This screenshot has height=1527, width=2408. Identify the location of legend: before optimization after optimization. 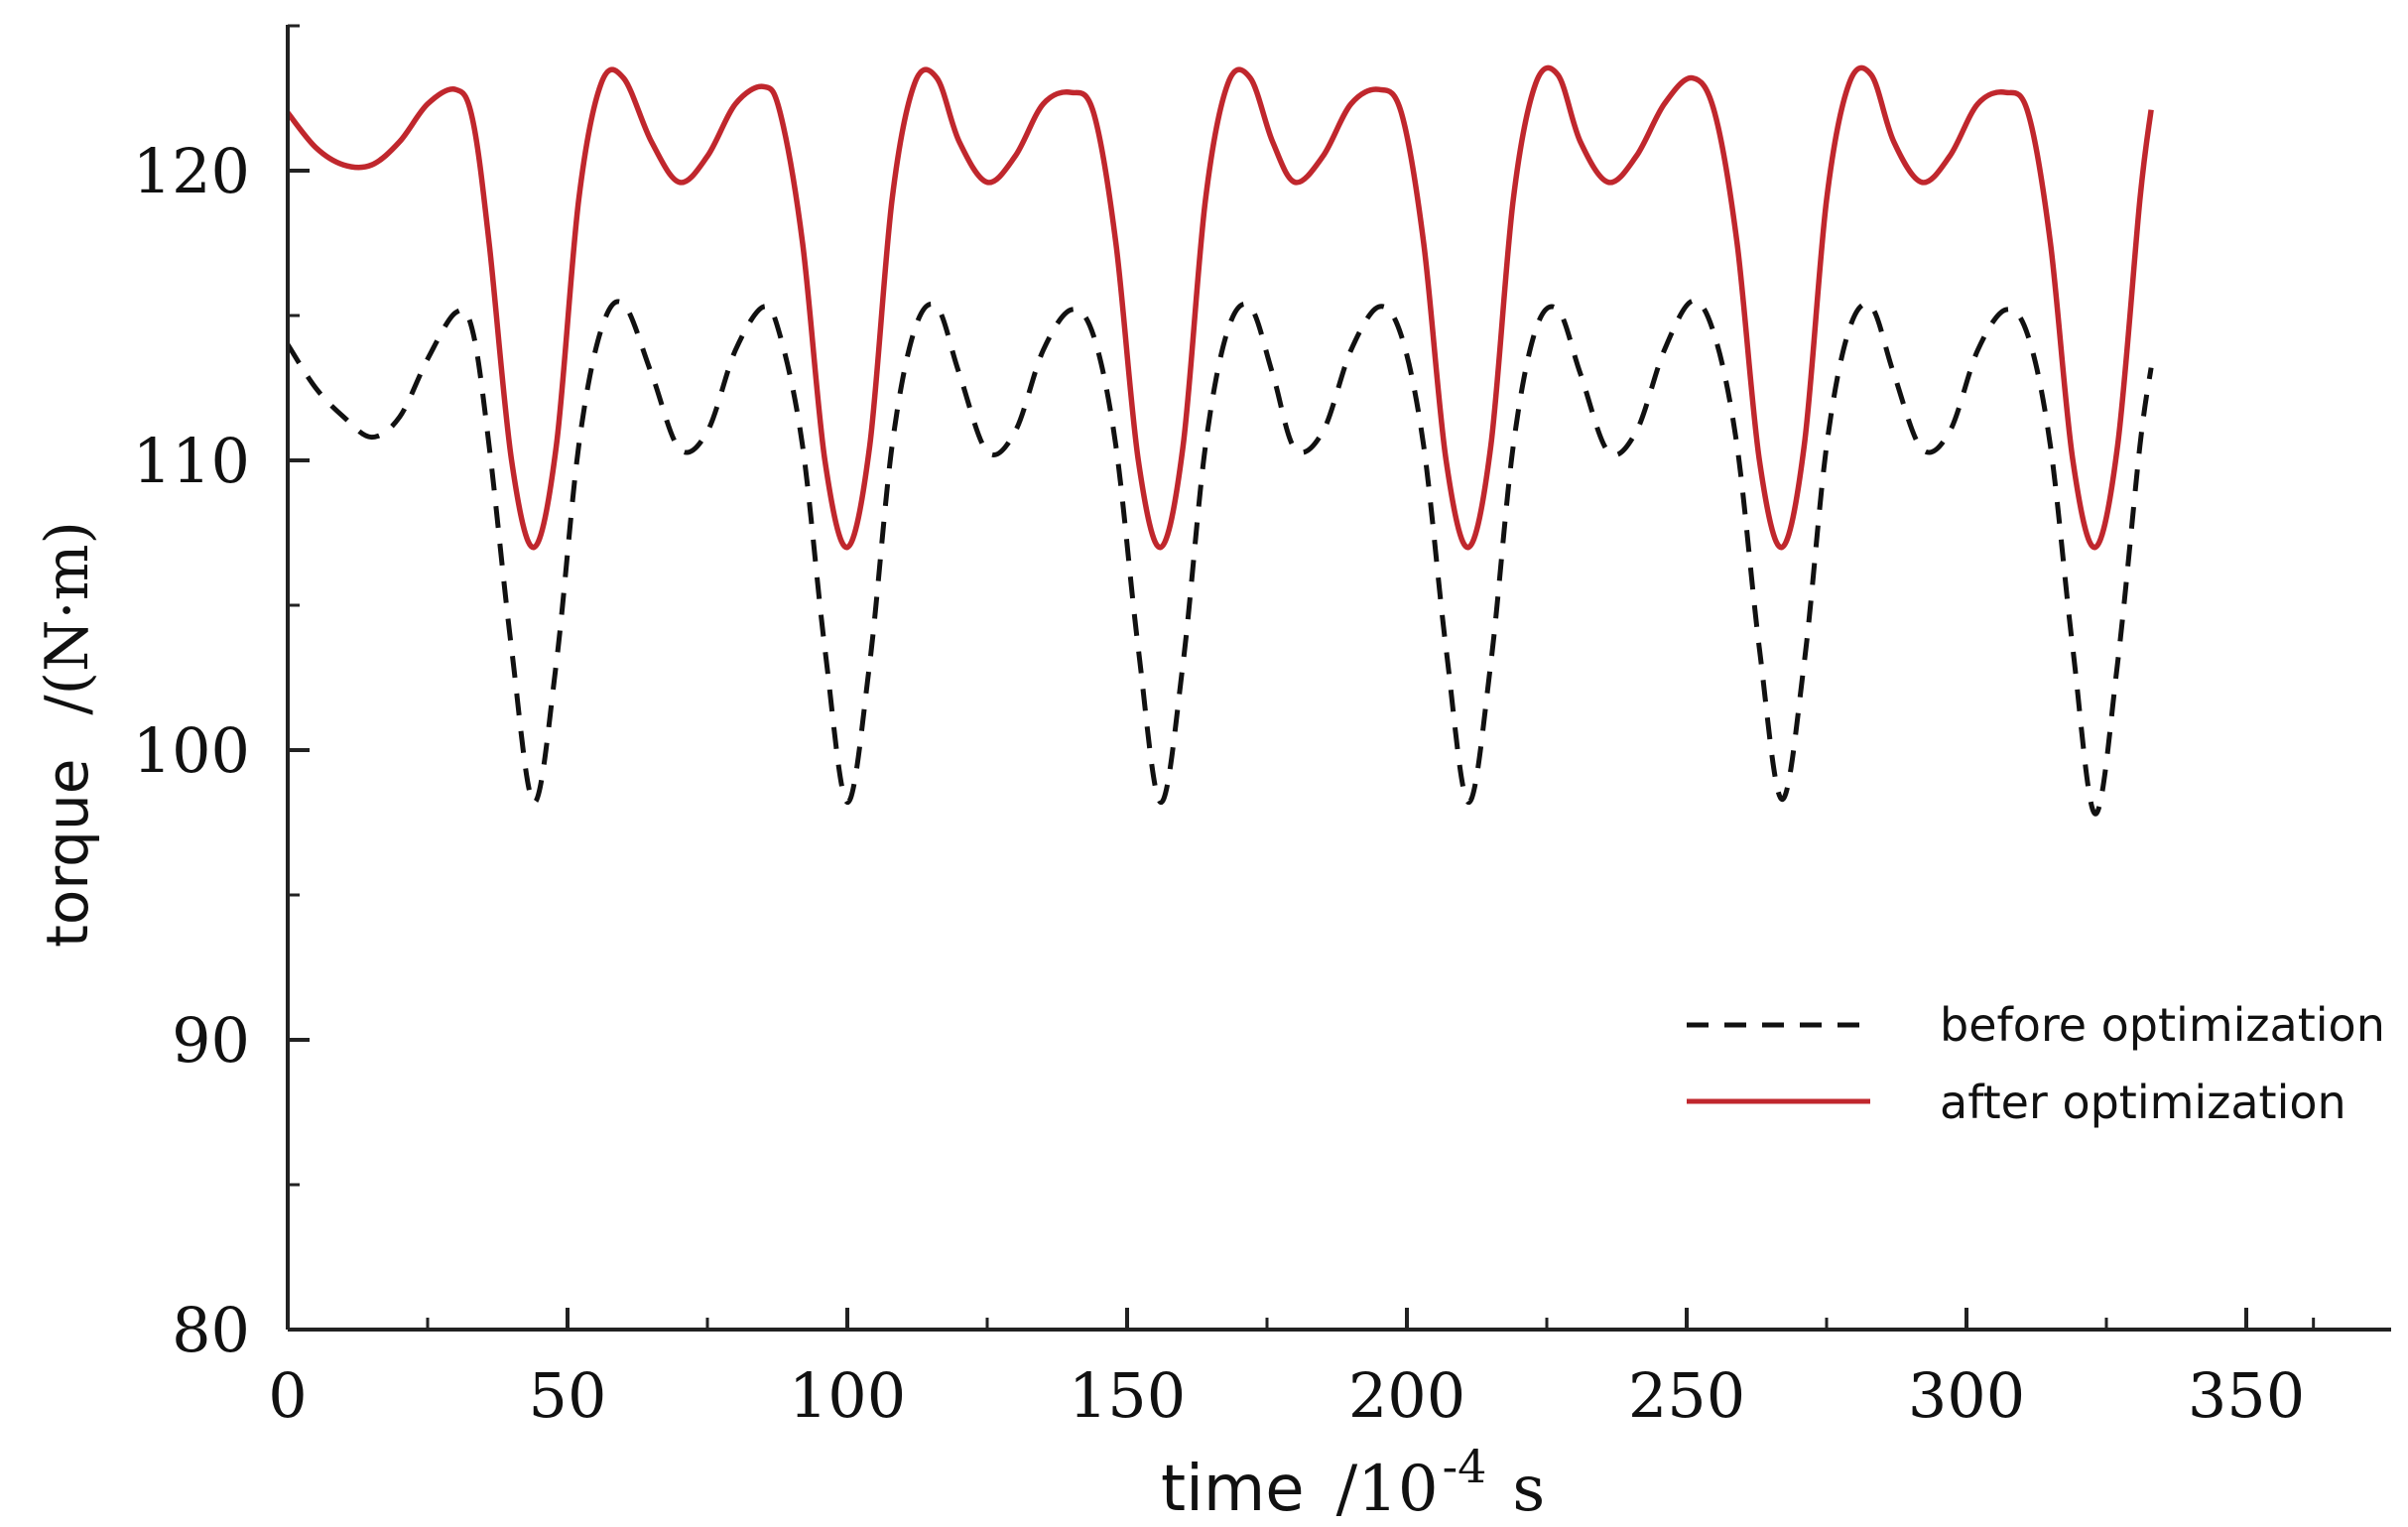
(2036, 1063).